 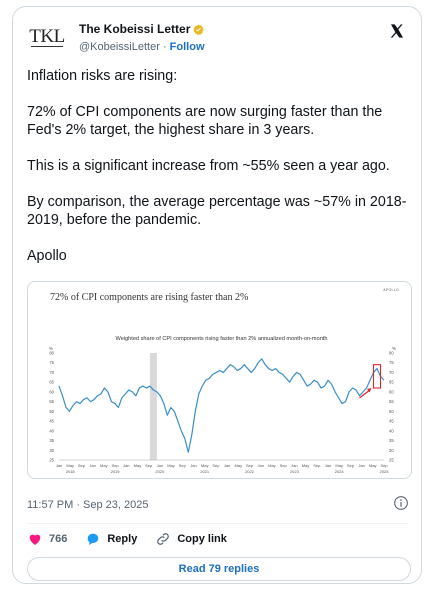 I want to click on name-row: The Kobeissi Letter, so click(x=141, y=29).